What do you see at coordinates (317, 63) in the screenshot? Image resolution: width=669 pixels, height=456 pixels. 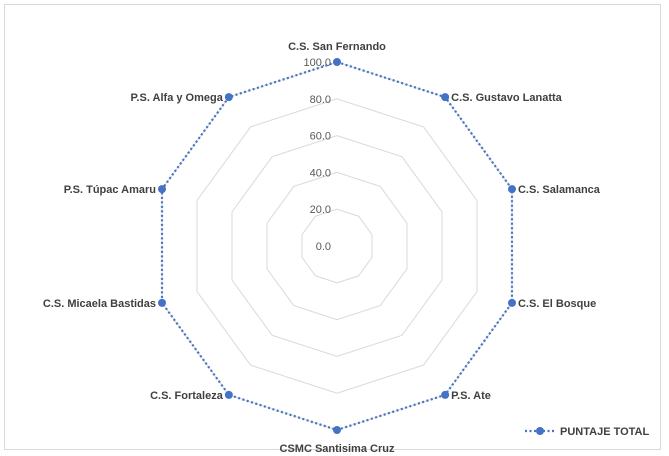 I see `r-tick-label: 100.0` at bounding box center [317, 63].